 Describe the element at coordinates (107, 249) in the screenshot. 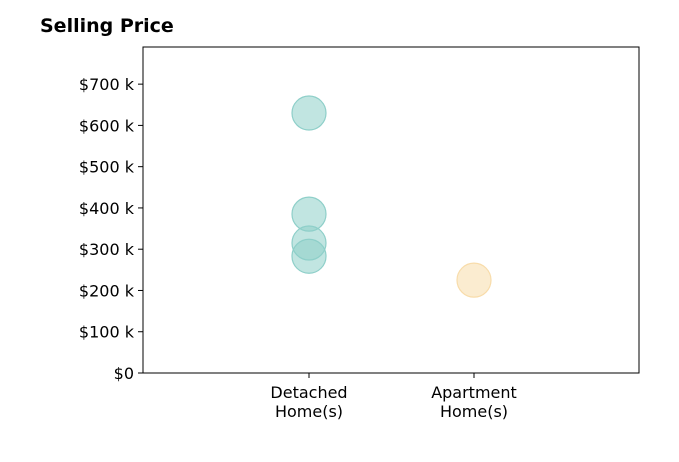

I see `y-tick-label: $300 k` at that location.